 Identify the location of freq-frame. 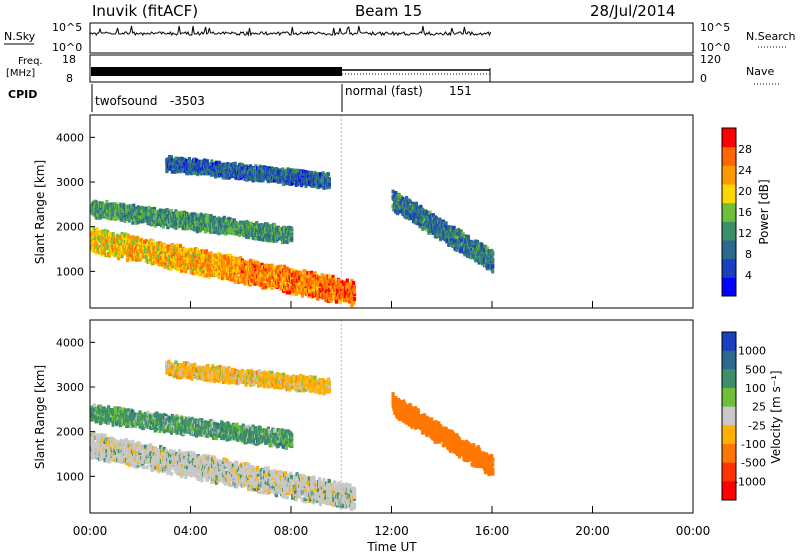
(391, 68).